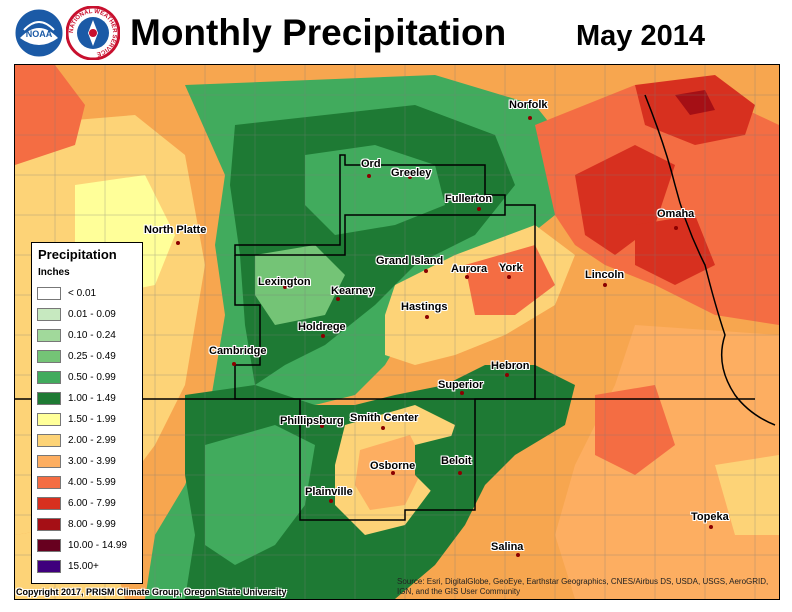 The height and width of the screenshot is (612, 792). Describe the element at coordinates (89, 420) in the screenshot. I see `legend-item: 1.50 - 1.99` at that location.